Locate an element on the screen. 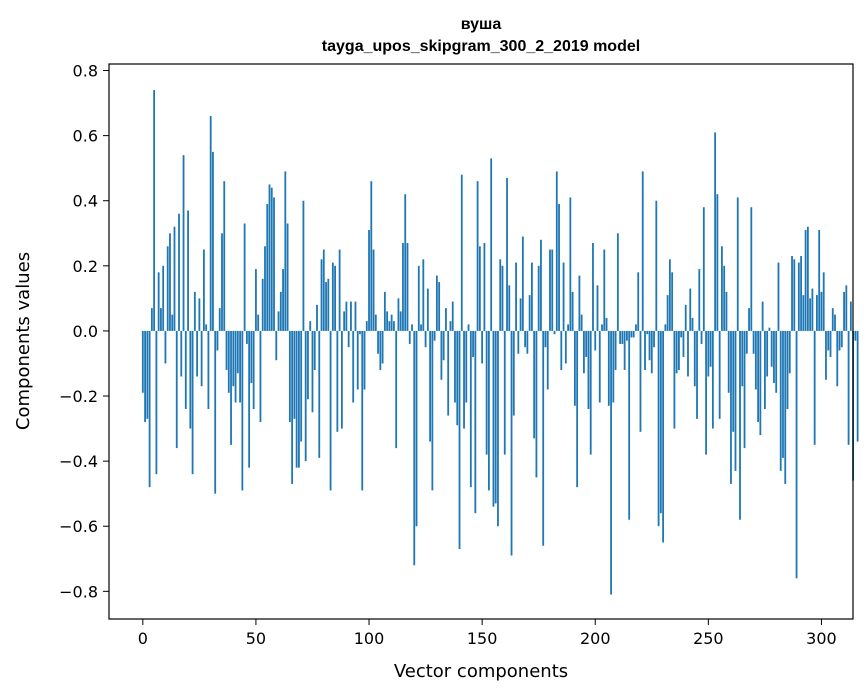 This screenshot has width=867, height=696. chart-subtitle: tayga_upos_skipgram_300_2_2019 model is located at coordinates (481, 46).